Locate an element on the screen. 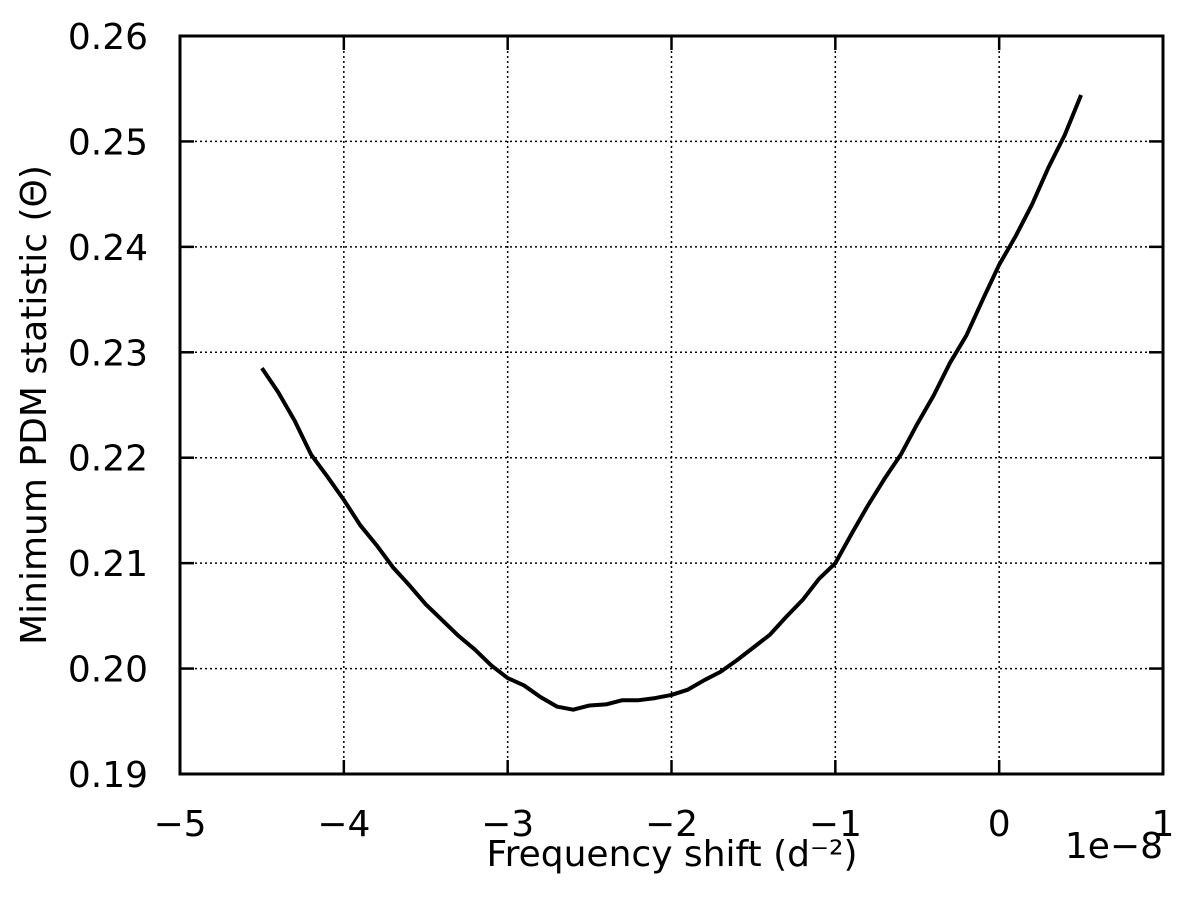 The image size is (1200, 900). y-axis-label: Minimum PDM statistic (Θ) is located at coordinates (34, 405).